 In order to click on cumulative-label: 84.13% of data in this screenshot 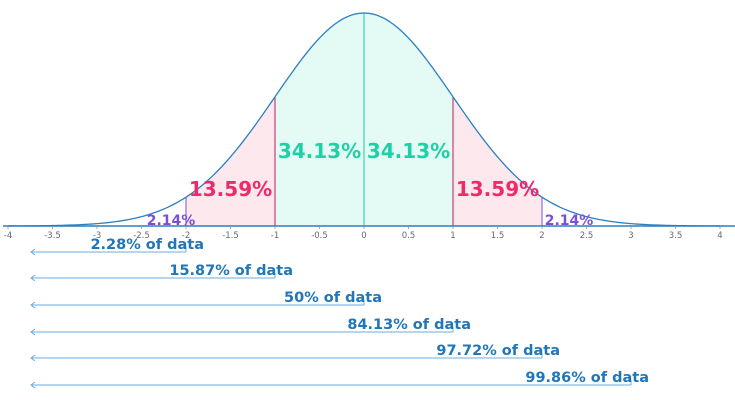, I will do `click(409, 325)`.